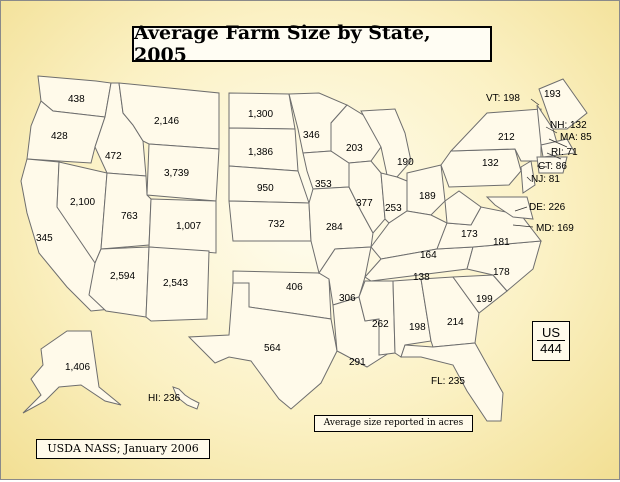 This screenshot has width=620, height=482. What do you see at coordinates (545, 179) in the screenshot?
I see `value-nj: NJ: 81` at bounding box center [545, 179].